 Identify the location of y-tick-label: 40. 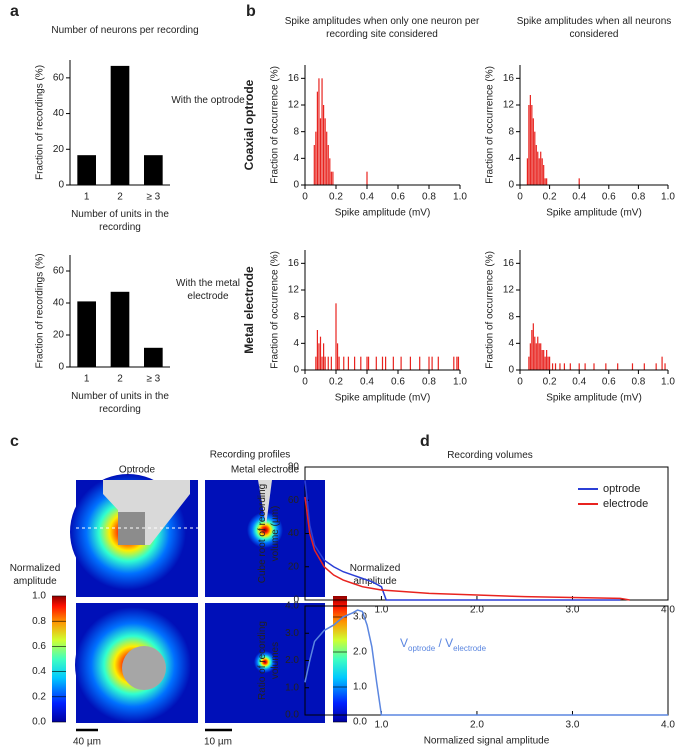
(59, 303).